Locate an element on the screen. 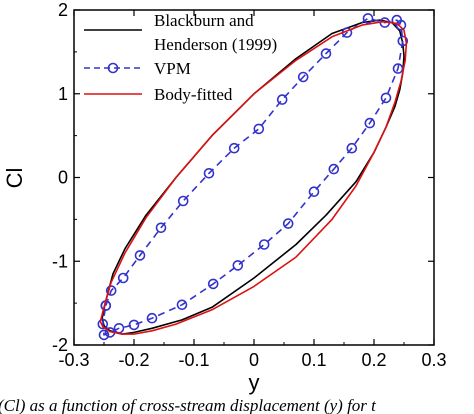  legend-label-body-fitted: Body-fitted is located at coordinates (193, 94).